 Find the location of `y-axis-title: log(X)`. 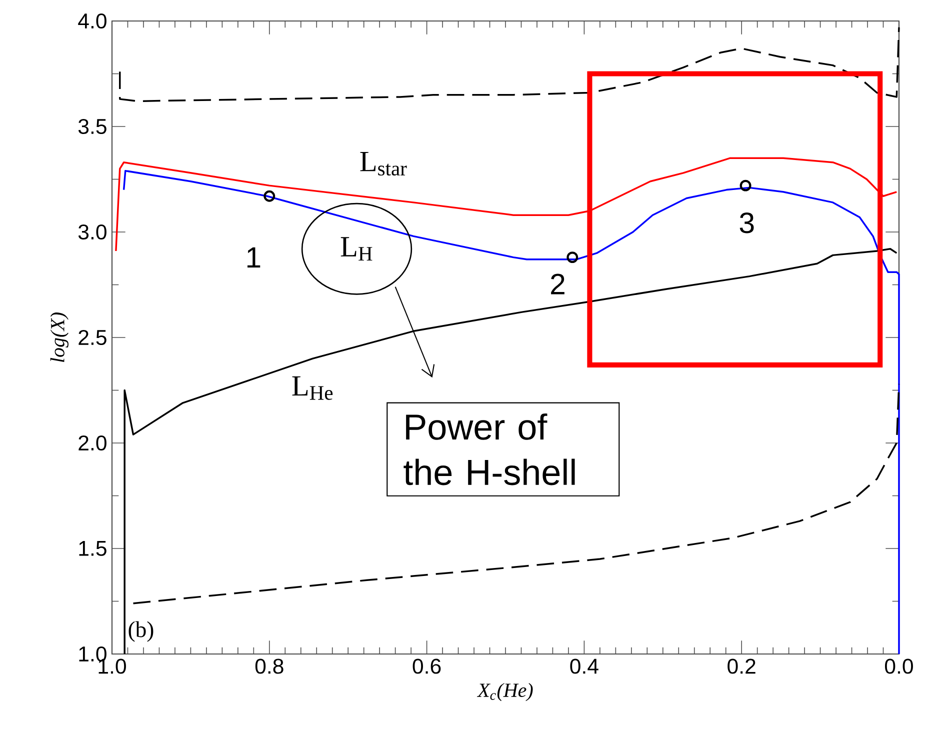

y-axis-title: log(X) is located at coordinates (59, 337).